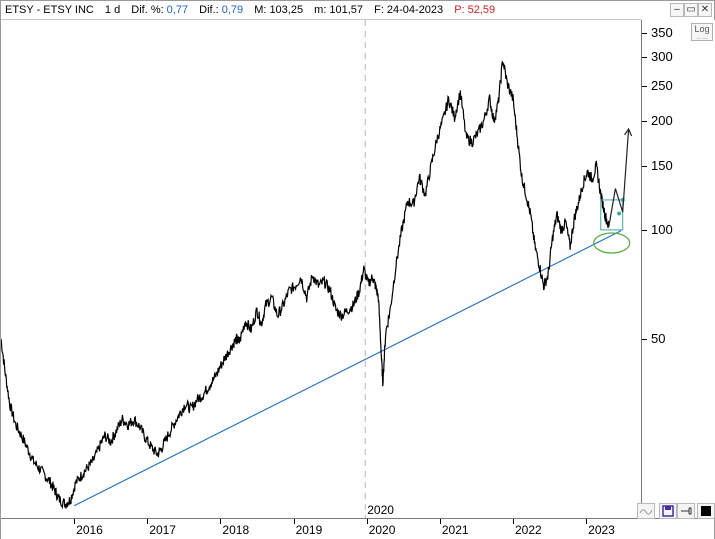  I want to click on year-divider-label: 2020, so click(380, 510).